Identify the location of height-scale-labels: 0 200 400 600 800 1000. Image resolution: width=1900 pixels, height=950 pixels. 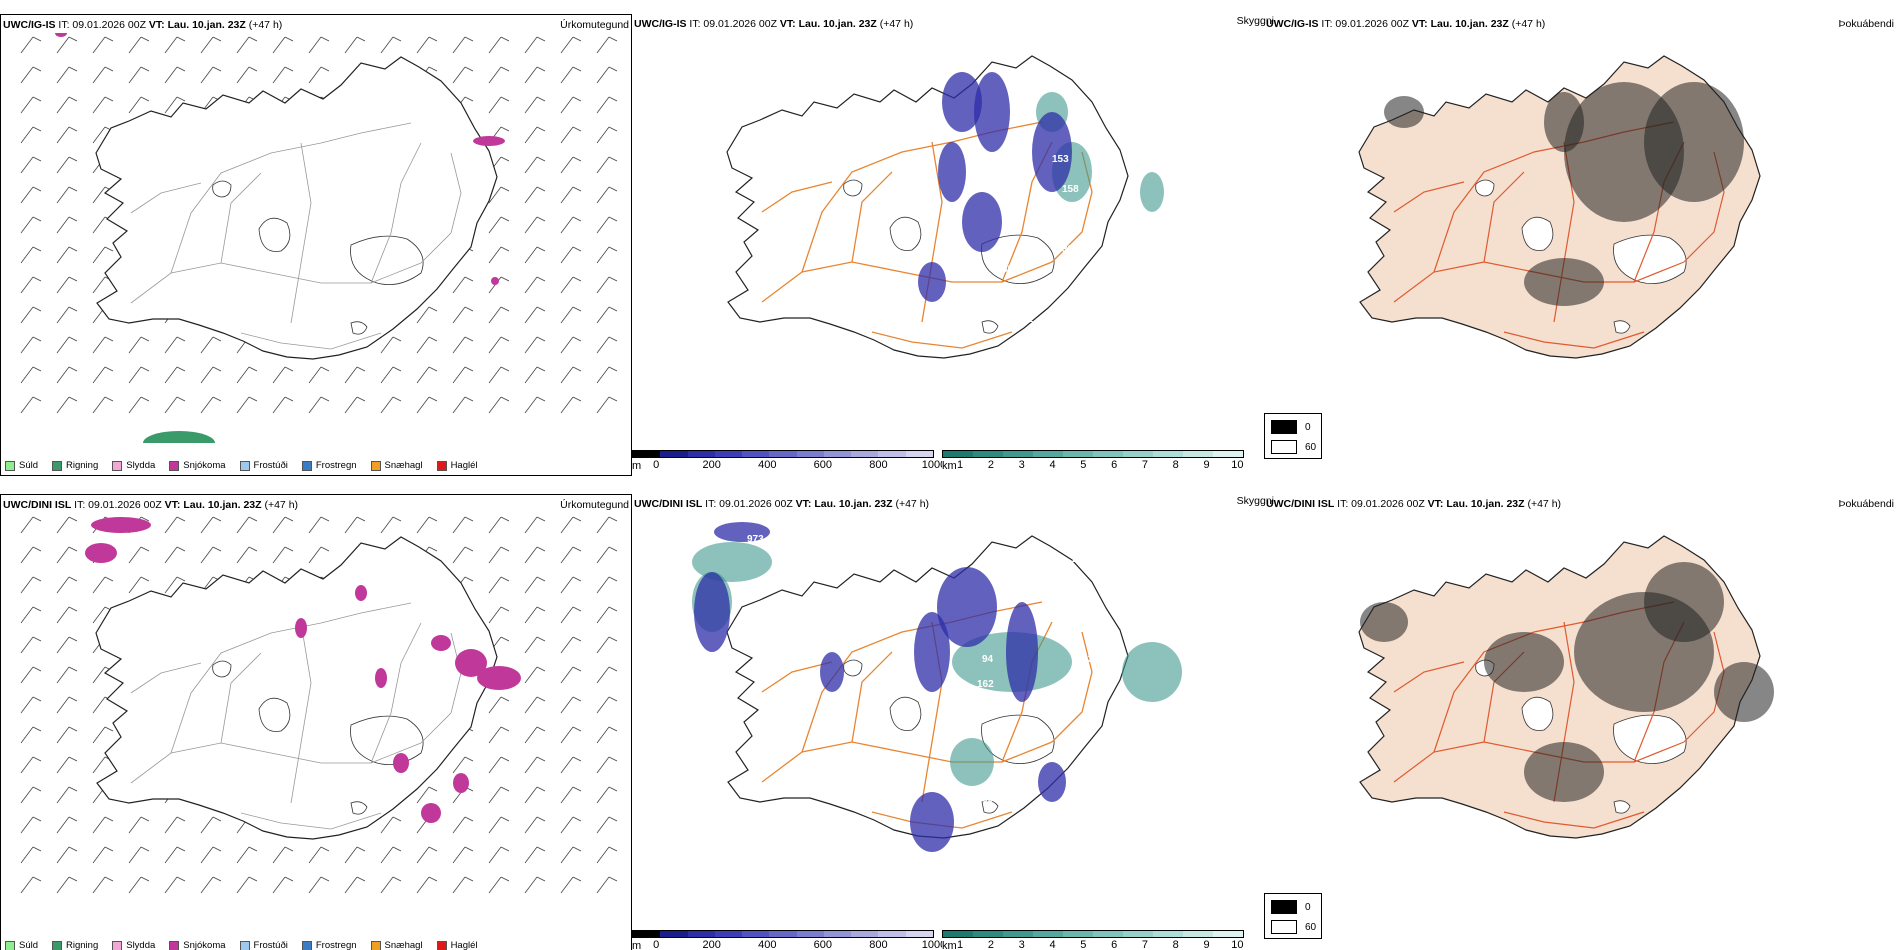
(789, 944).